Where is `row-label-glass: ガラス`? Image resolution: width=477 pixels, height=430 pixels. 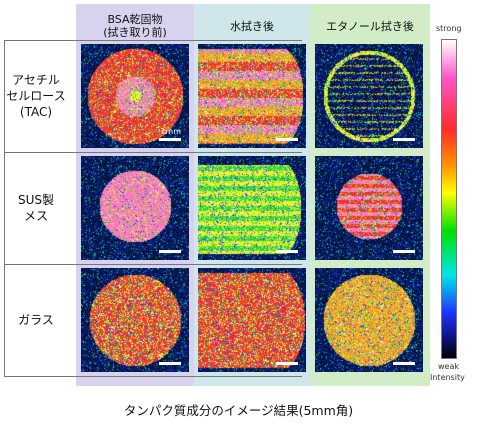 row-label-glass: ガラス is located at coordinates (36, 320).